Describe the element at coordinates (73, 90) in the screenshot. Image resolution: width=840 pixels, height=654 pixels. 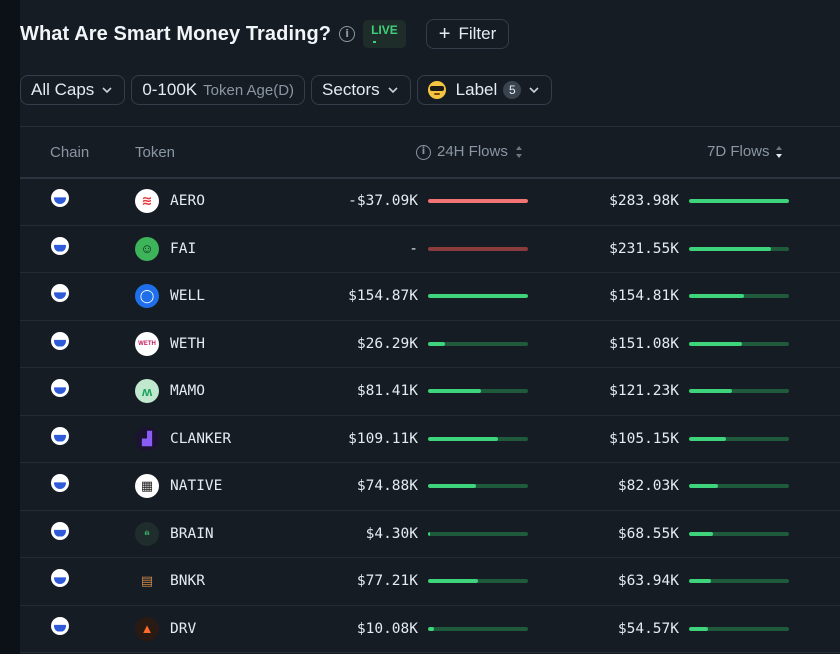
I see `caps-dropdown: All Caps` at that location.